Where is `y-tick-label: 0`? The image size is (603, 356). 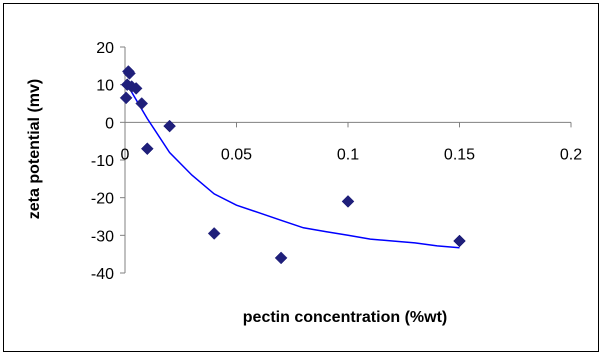 y-tick-label: 0 is located at coordinates (109, 123).